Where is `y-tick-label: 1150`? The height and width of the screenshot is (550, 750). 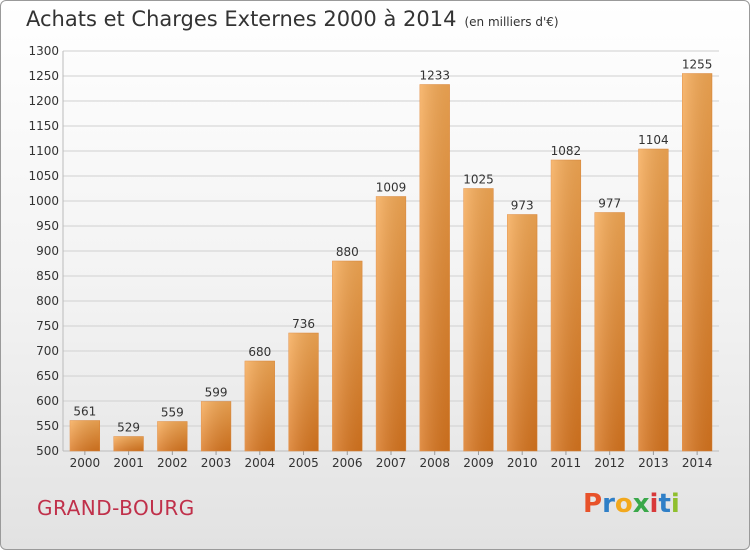
y-tick-label: 1150 is located at coordinates (43, 126).